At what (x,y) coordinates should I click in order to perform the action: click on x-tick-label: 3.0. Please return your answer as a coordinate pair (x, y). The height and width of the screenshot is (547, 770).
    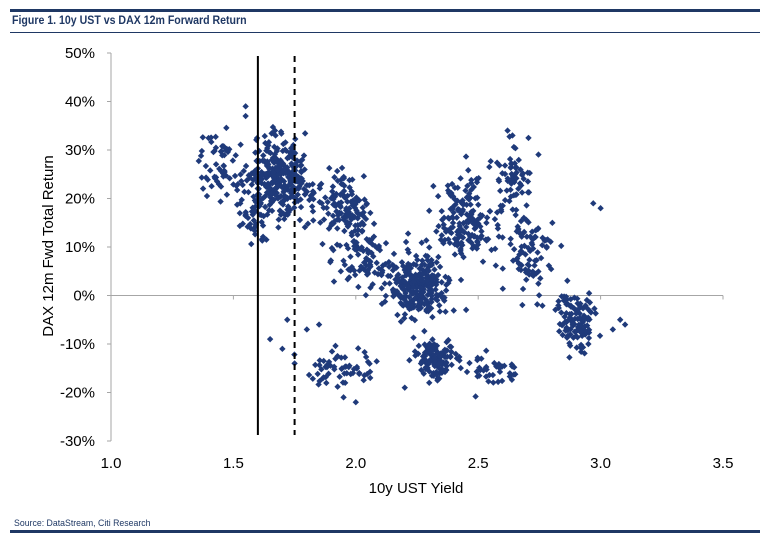
    Looking at the image, I should click on (600, 463).